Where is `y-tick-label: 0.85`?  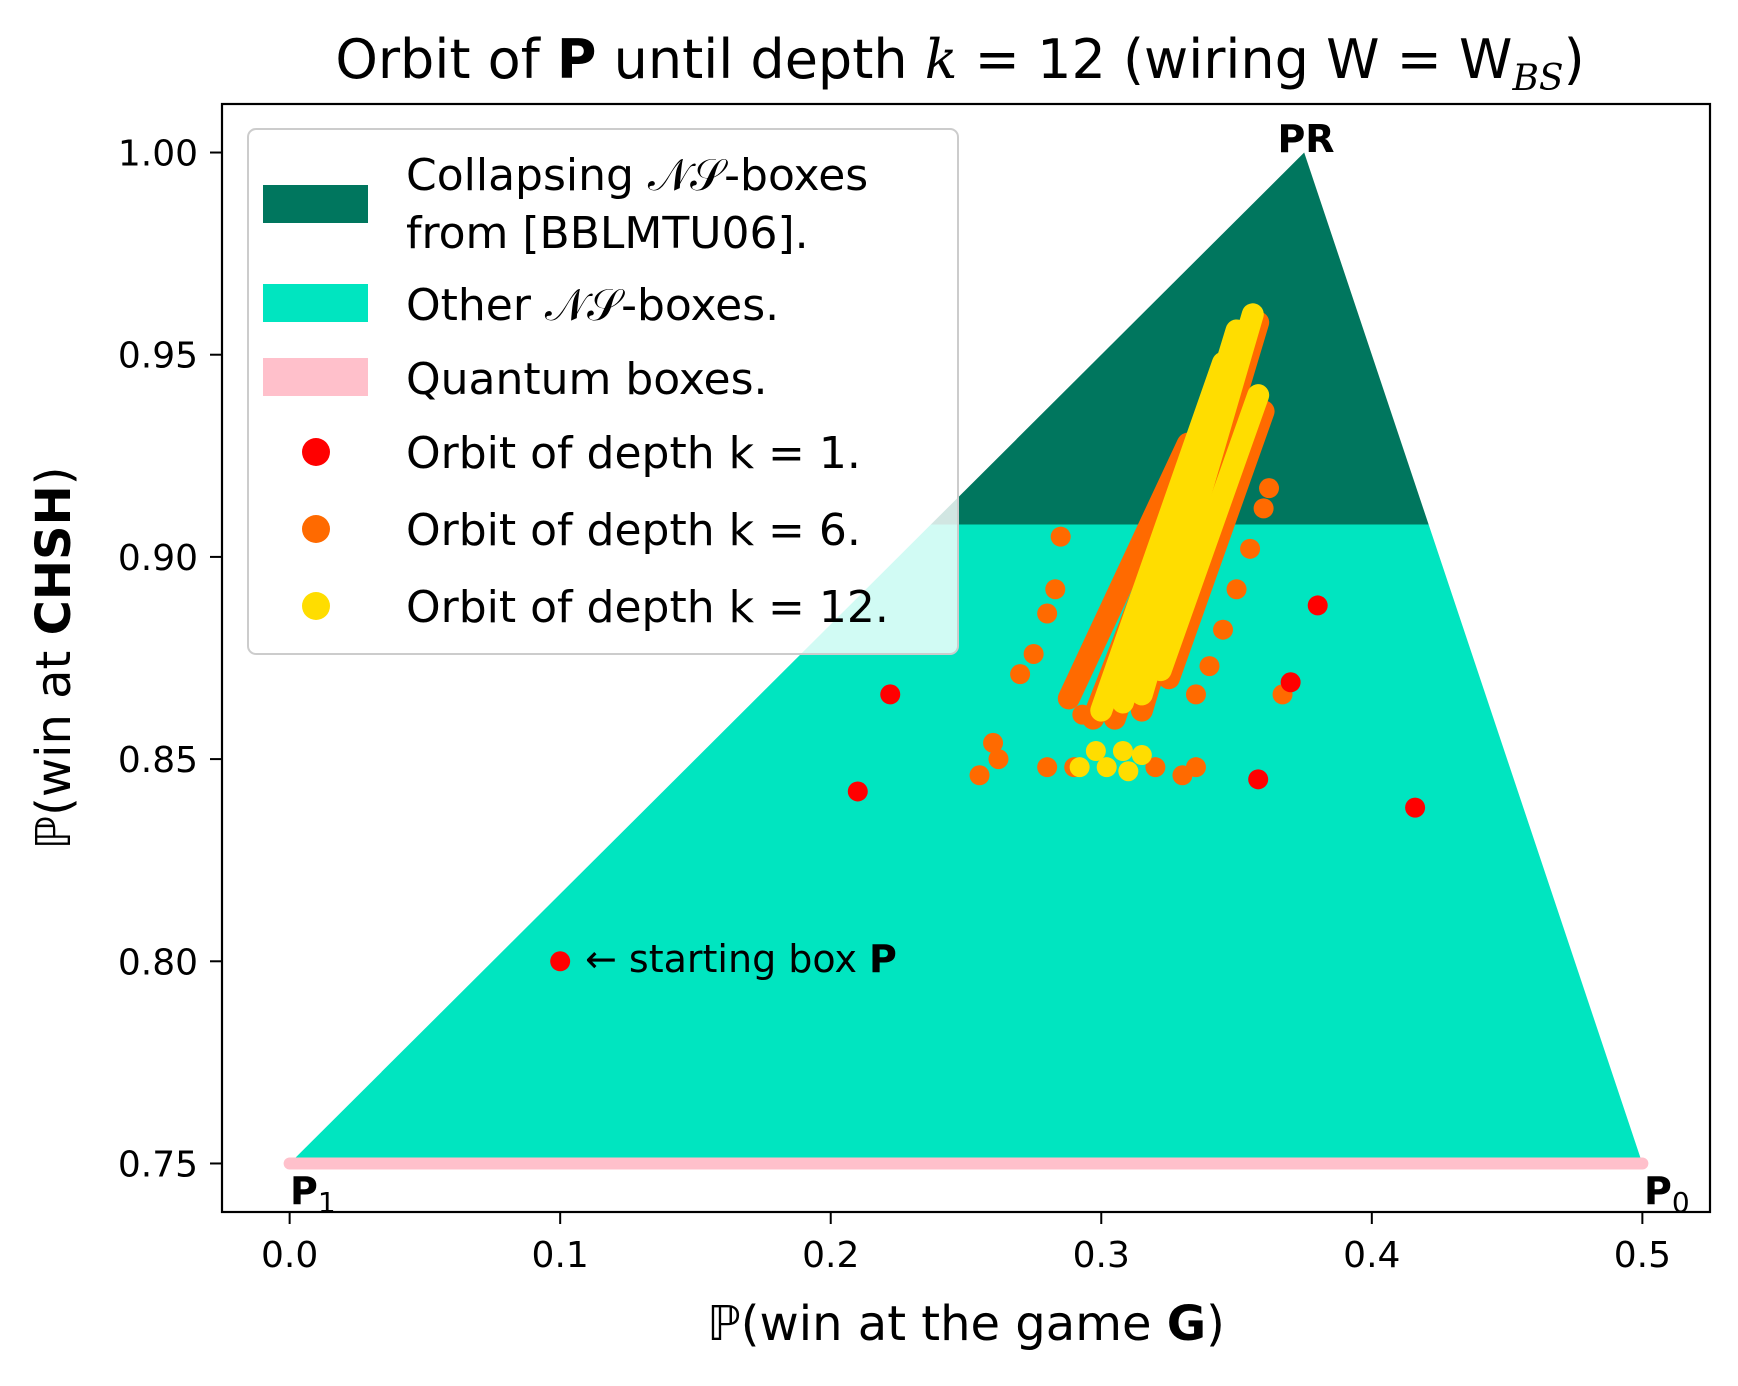 y-tick-label: 0.85 is located at coordinates (158, 760).